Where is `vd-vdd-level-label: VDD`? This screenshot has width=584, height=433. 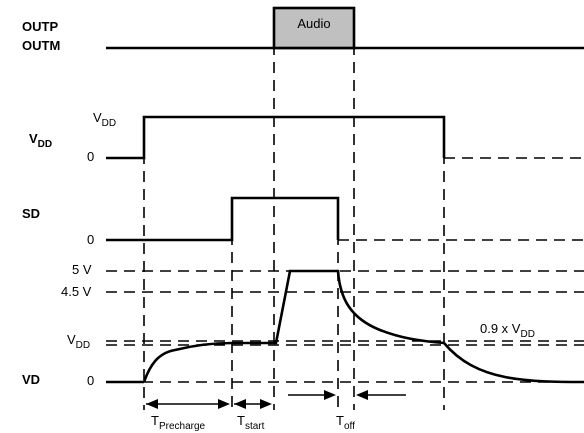 vd-vdd-level-label: VDD is located at coordinates (78, 341).